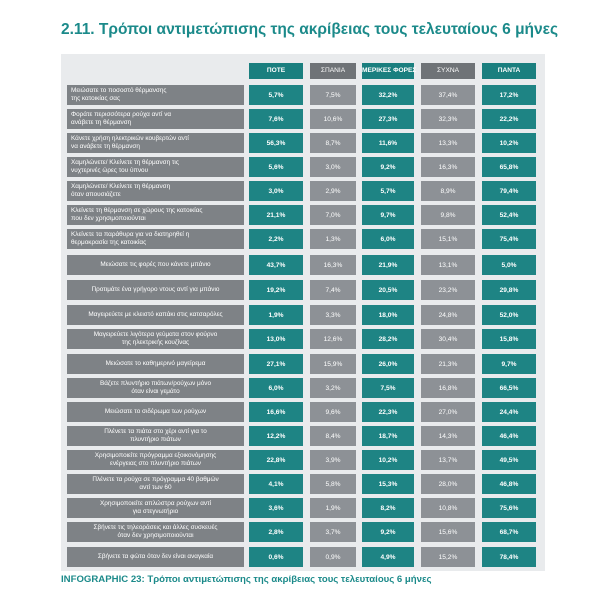 The height and width of the screenshot is (600, 598). What do you see at coordinates (509, 71) in the screenshot?
I see `column-header: ΠΑΝΤΑ` at bounding box center [509, 71].